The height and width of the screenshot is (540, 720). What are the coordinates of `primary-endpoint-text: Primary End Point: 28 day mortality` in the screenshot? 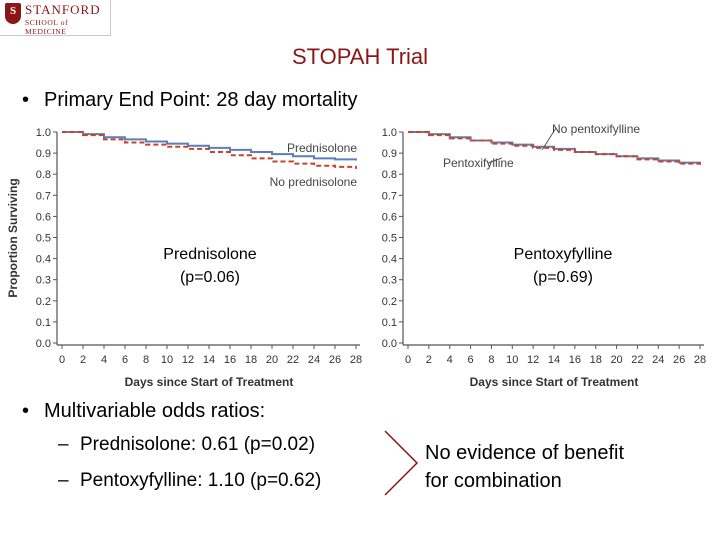 It's located at (201, 100).